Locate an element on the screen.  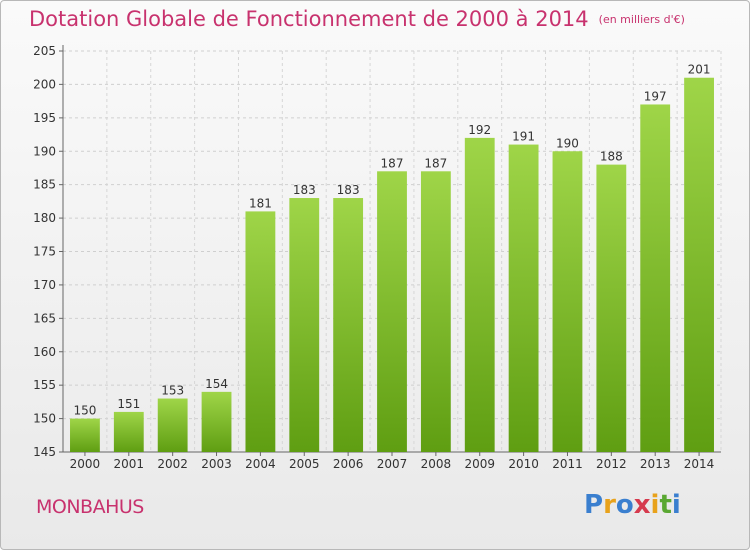
title-unit: (en milliers d'€) is located at coordinates (641, 19).